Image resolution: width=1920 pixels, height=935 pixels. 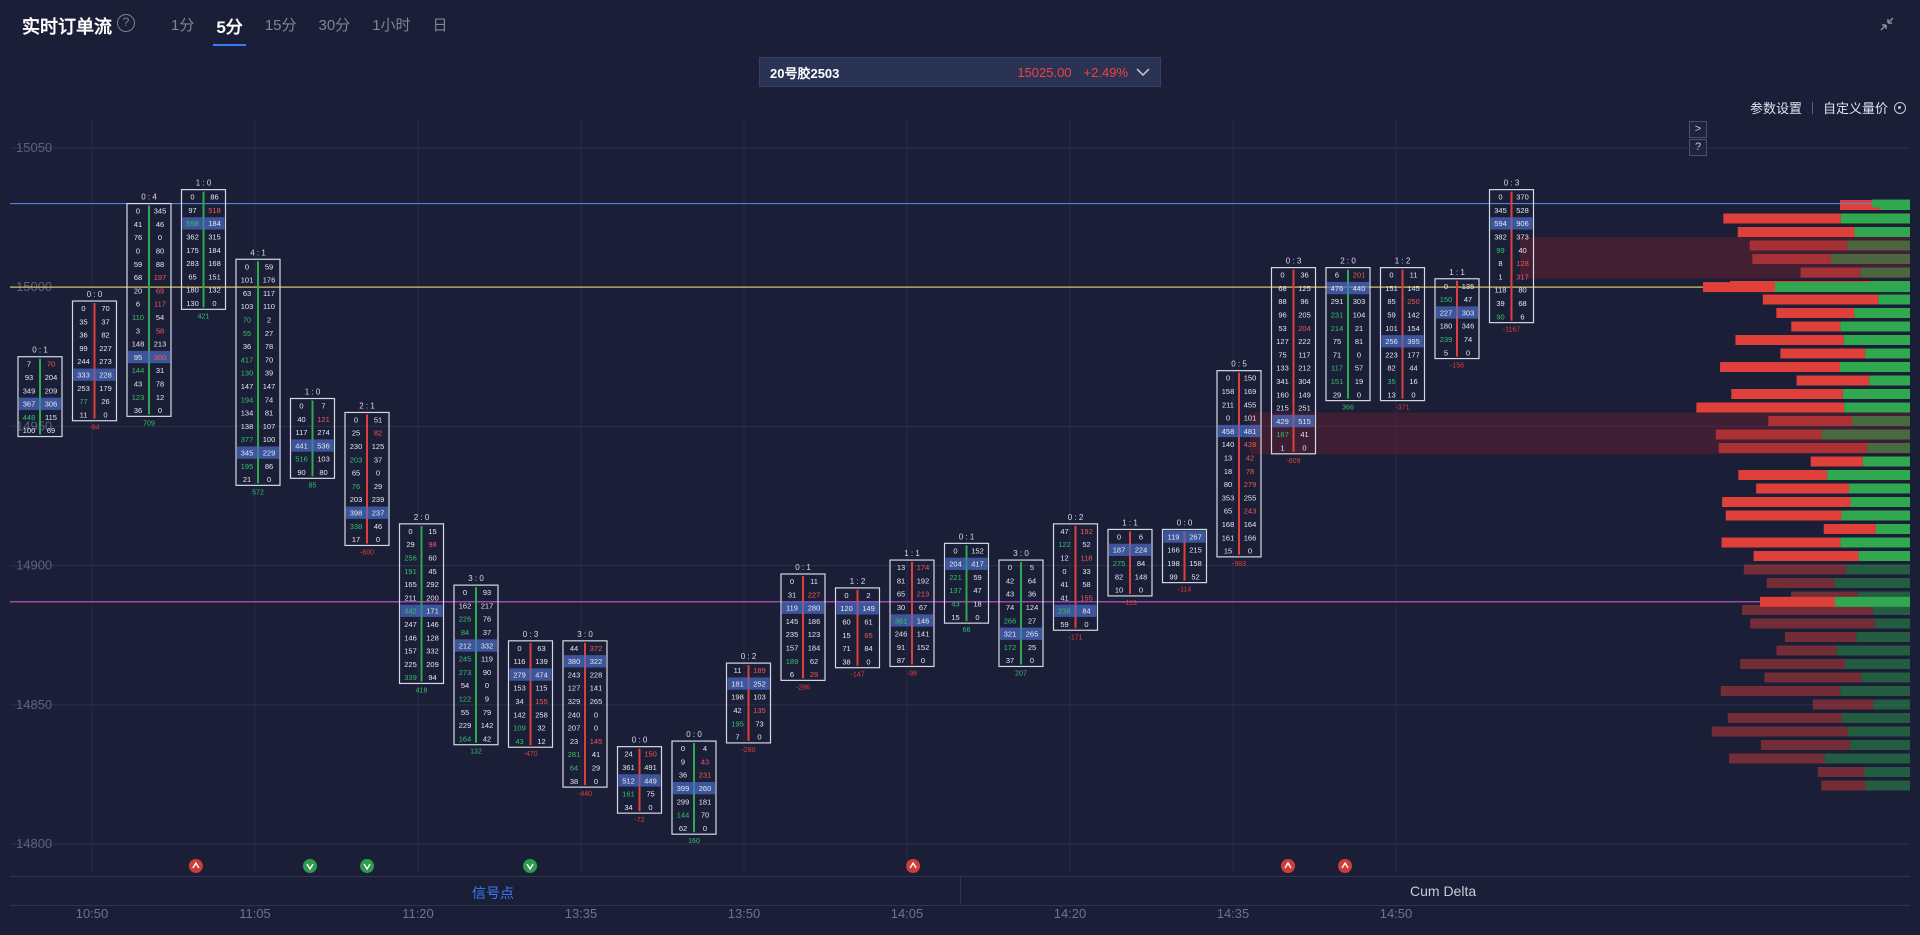 What do you see at coordinates (1359, 275) in the screenshot?
I see `ask-volume: 201` at bounding box center [1359, 275].